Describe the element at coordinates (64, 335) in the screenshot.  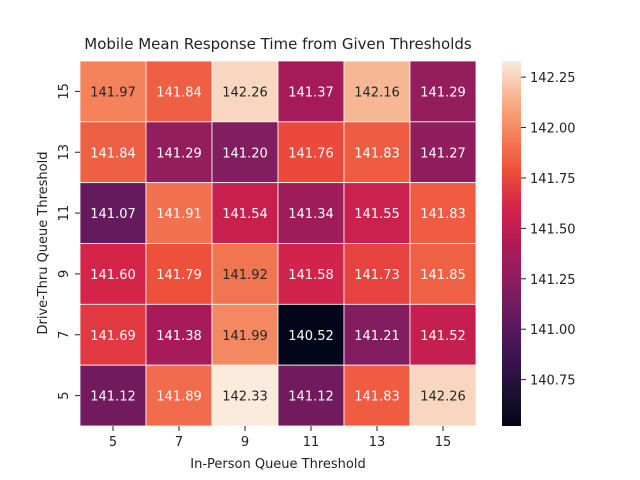
I see `y-tick-label: 7` at that location.